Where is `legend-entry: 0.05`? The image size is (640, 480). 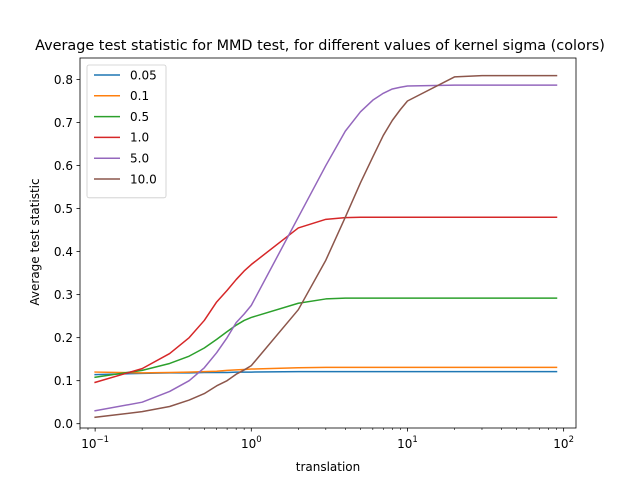 legend-entry: 0.05 is located at coordinates (143, 75).